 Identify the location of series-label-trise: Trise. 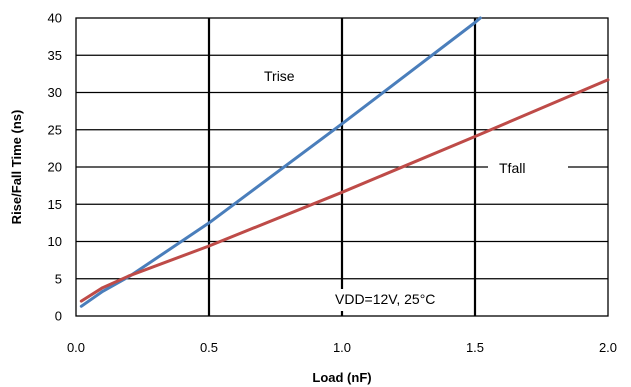
(279, 76).